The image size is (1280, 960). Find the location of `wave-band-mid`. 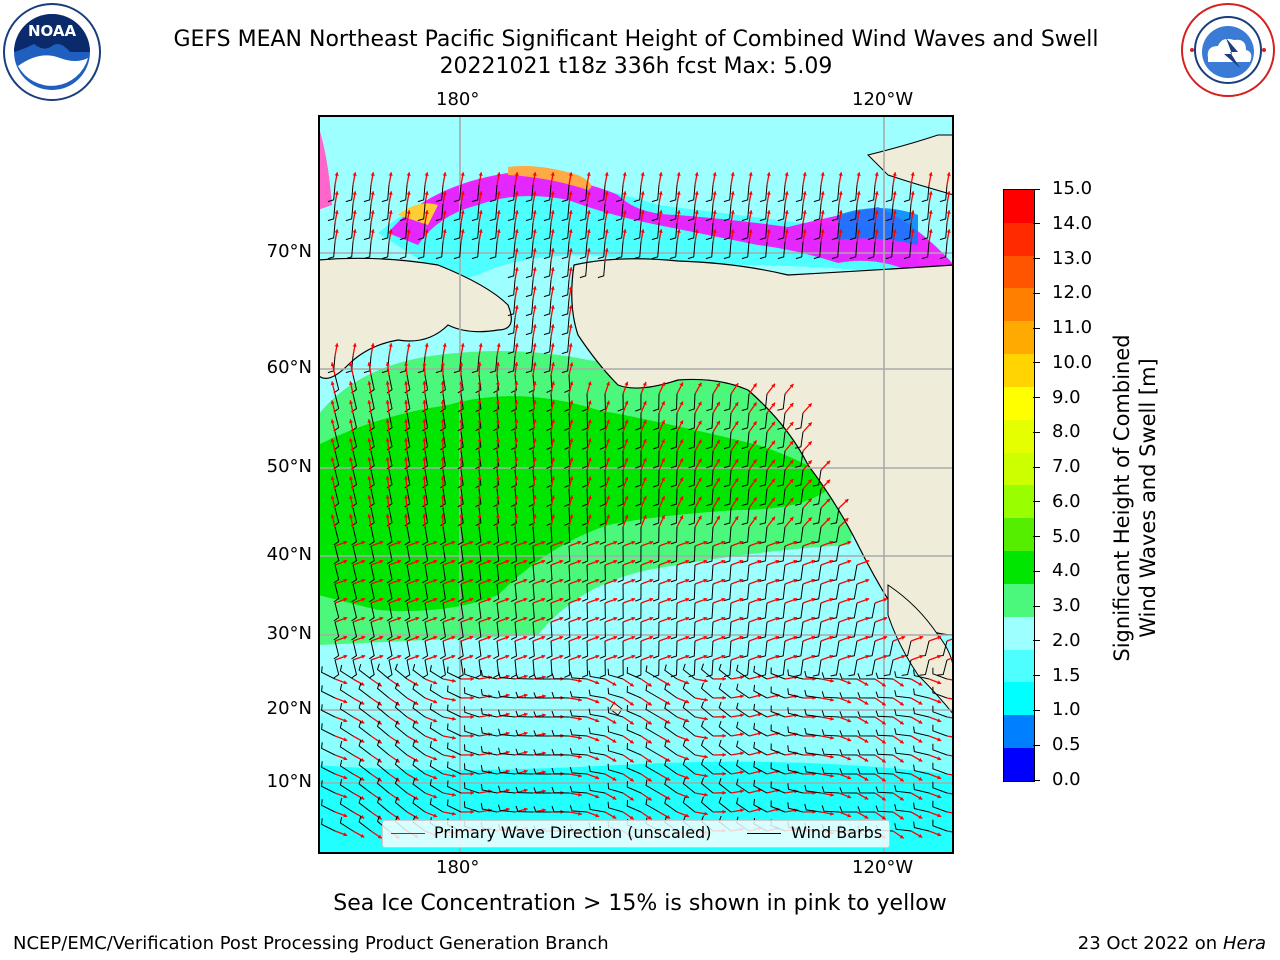

wave-band-mid is located at coordinates (636, 725).